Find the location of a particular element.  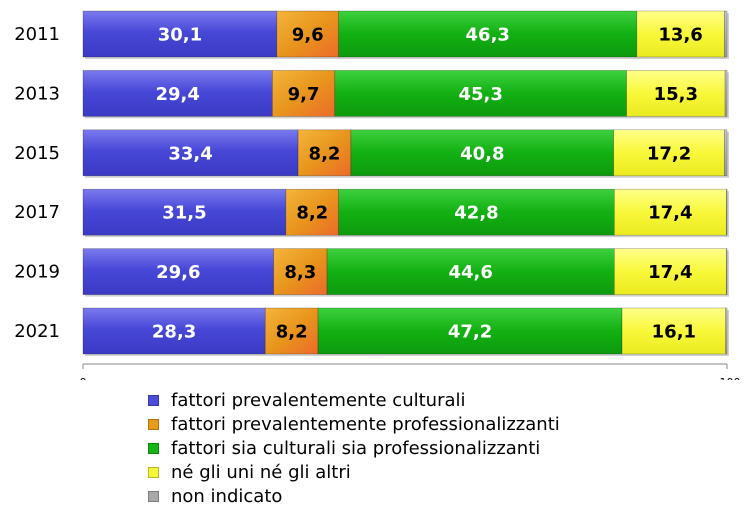

bar-professionalizzanti-2013 is located at coordinates (304, 93).